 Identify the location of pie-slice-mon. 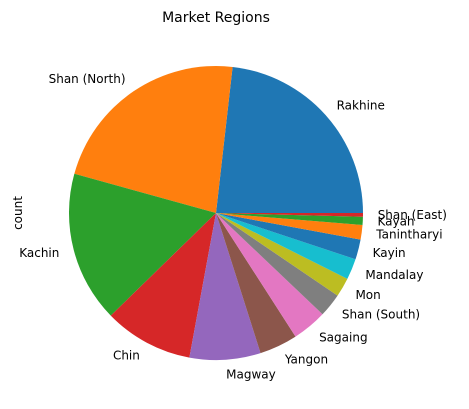
(282, 254).